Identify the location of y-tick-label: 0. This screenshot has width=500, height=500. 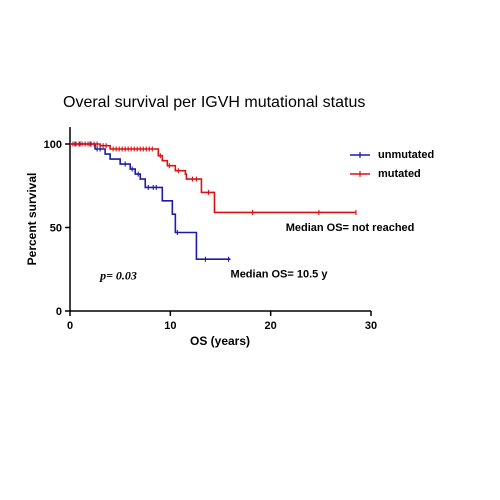
(59, 312).